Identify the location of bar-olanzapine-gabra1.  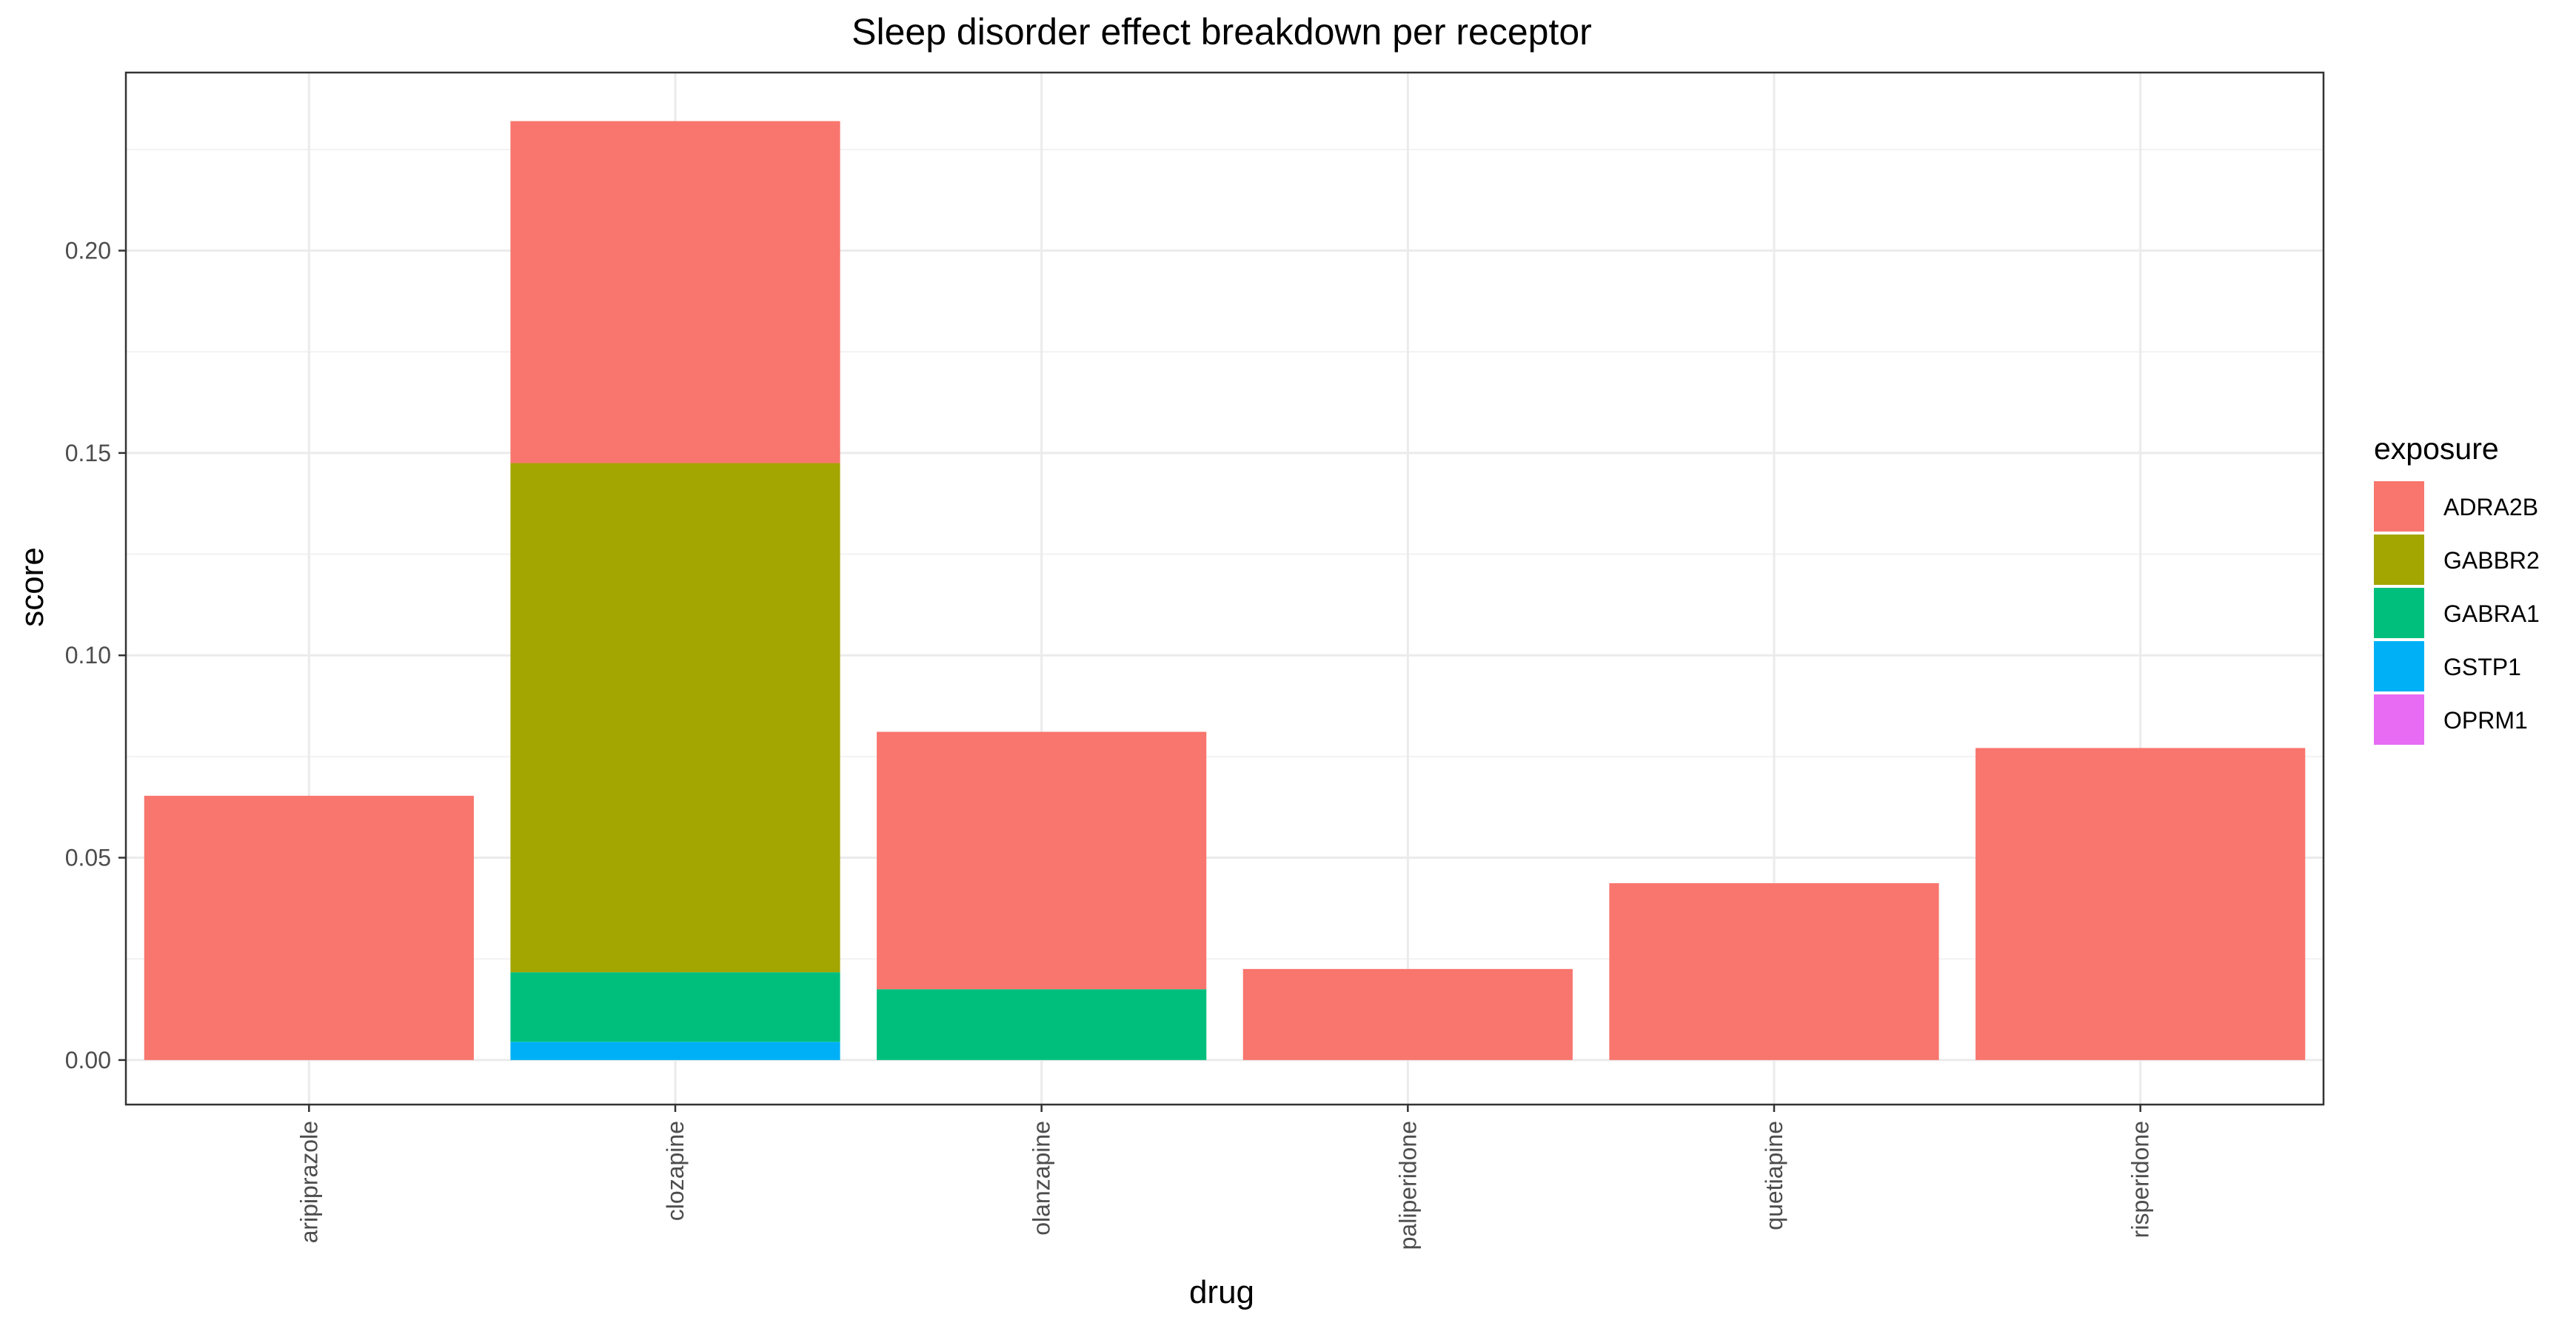
(1042, 1025).